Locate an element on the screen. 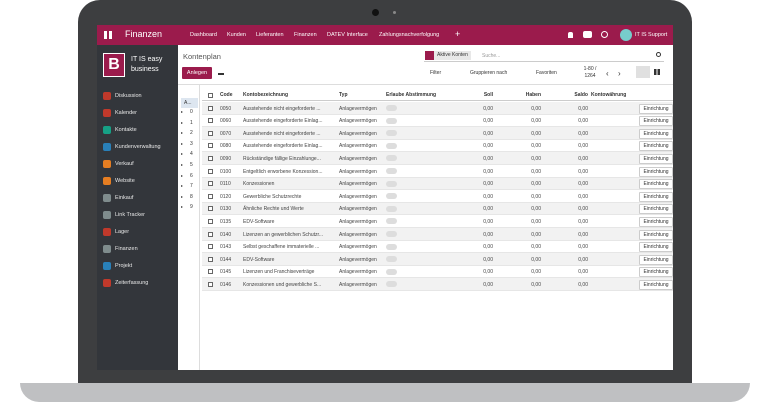  menu-item: Kundenverwaltung is located at coordinates (138, 147).